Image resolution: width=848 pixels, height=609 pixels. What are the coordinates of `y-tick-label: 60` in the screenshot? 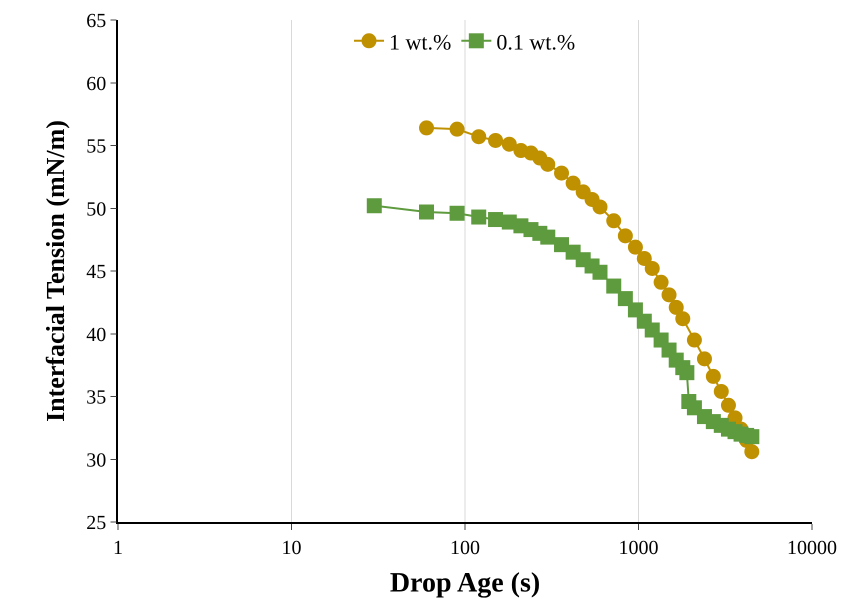 It's located at (96, 83).